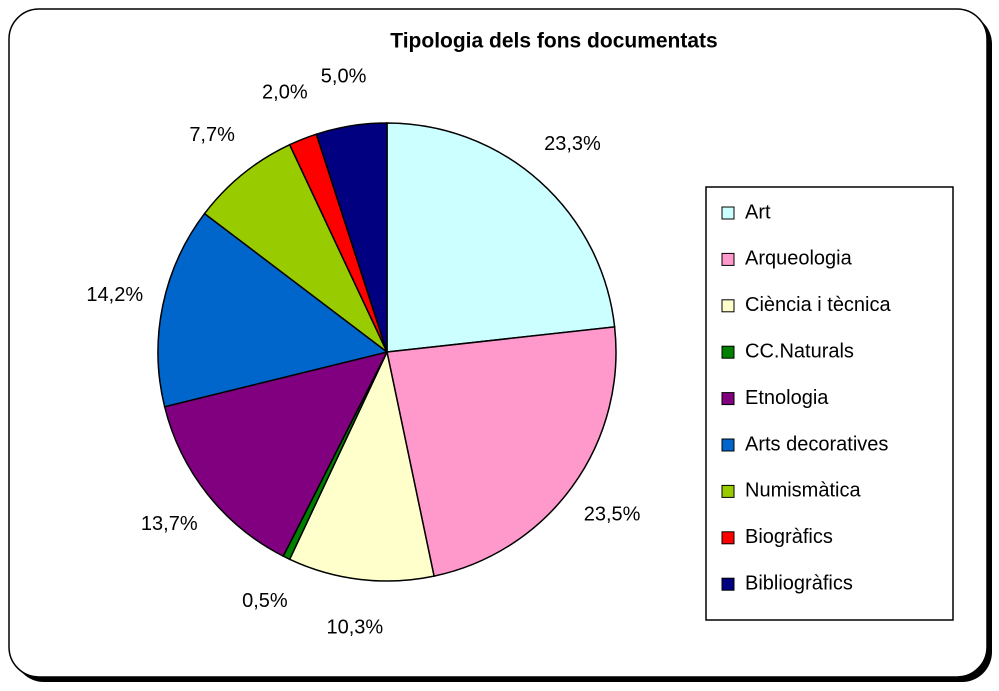  Describe the element at coordinates (818, 305) in the screenshot. I see `legend-label: Ciència i tècnica` at that location.